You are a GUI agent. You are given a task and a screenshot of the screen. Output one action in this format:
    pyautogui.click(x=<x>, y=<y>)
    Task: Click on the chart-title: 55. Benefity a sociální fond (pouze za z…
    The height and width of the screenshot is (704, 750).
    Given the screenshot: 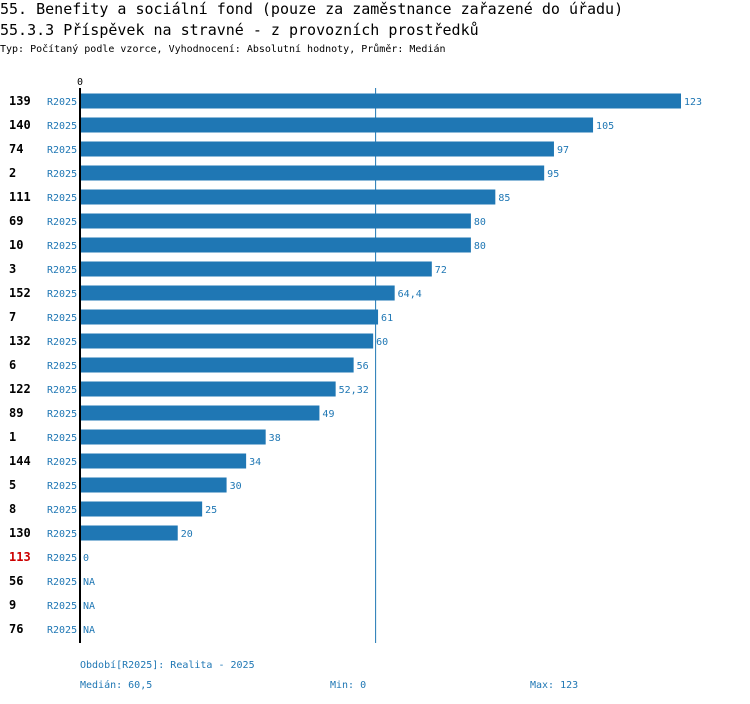 What is the action you would take?
    pyautogui.click(x=312, y=9)
    